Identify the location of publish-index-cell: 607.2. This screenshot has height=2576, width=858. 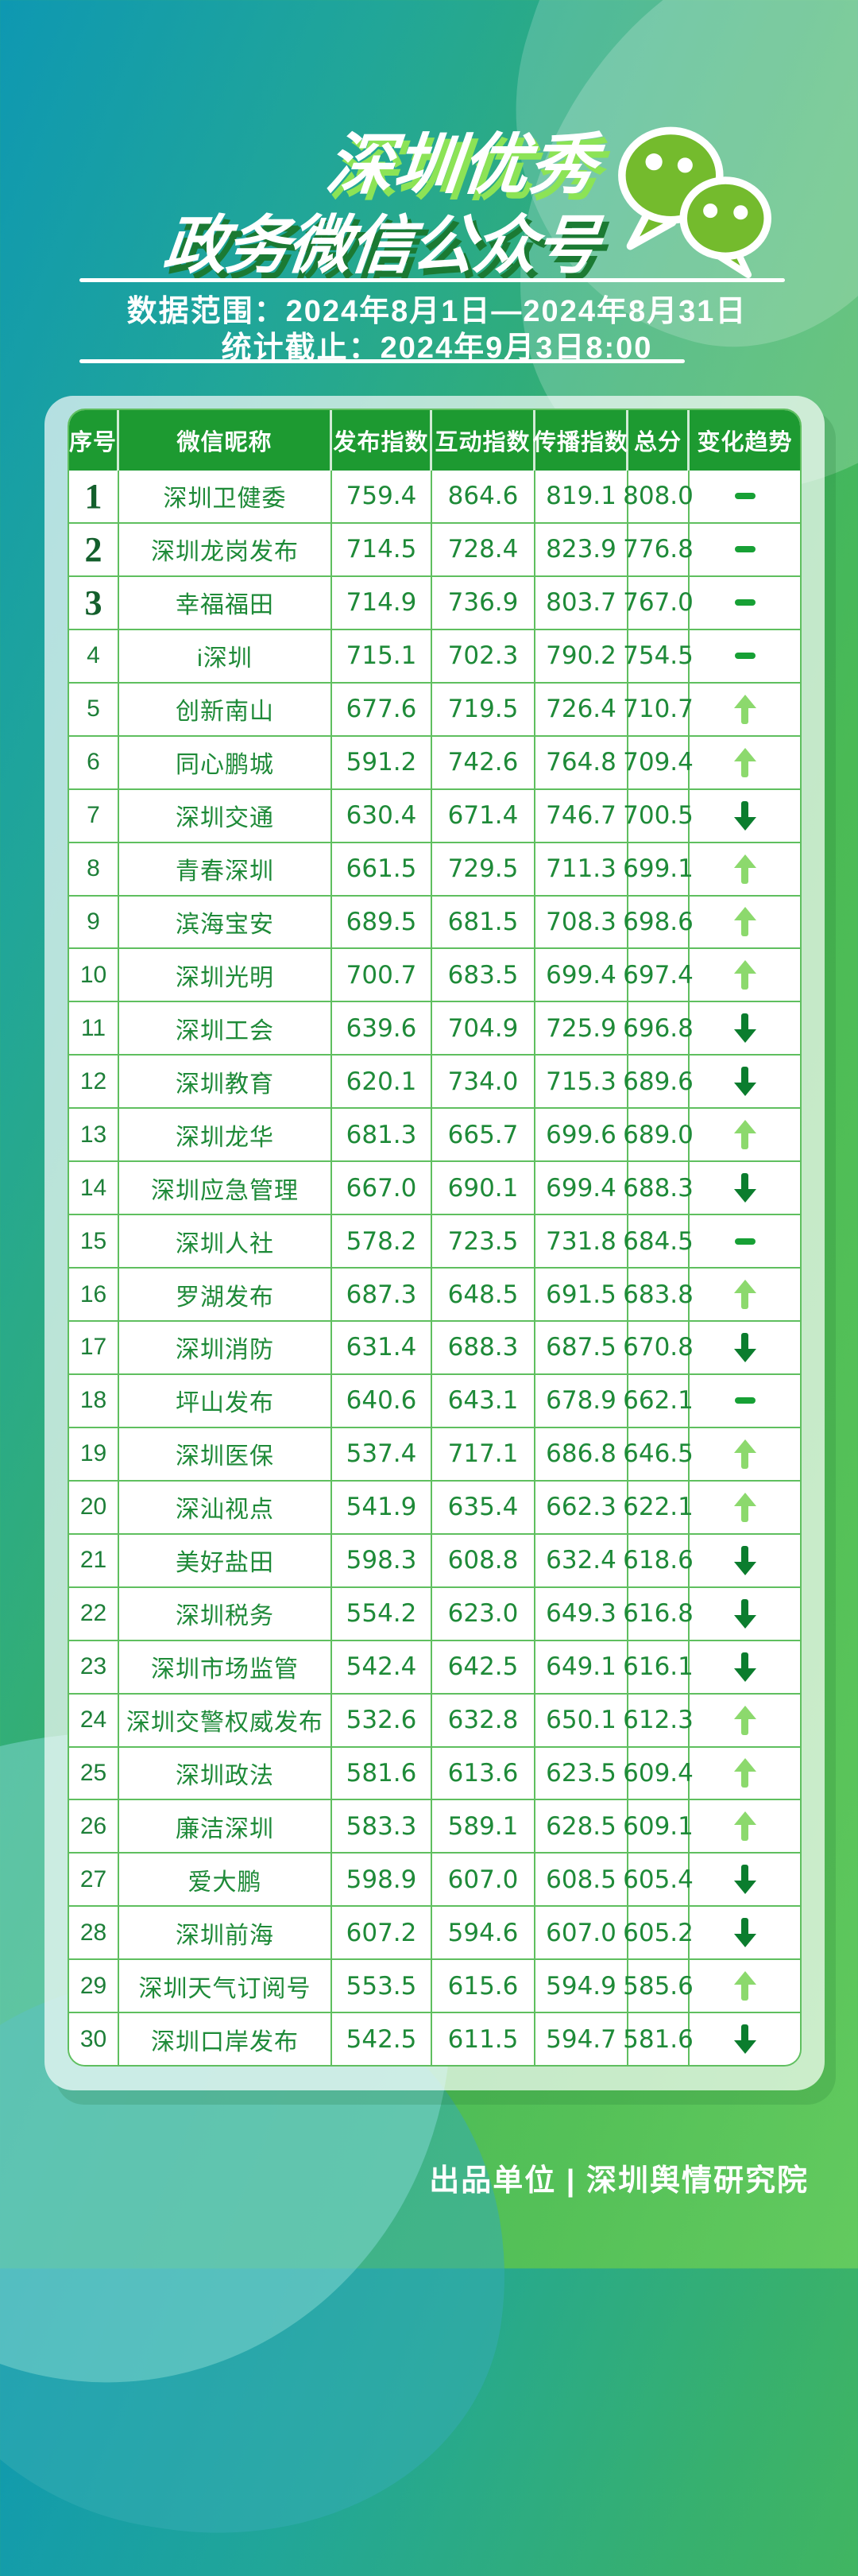
(382, 1933).